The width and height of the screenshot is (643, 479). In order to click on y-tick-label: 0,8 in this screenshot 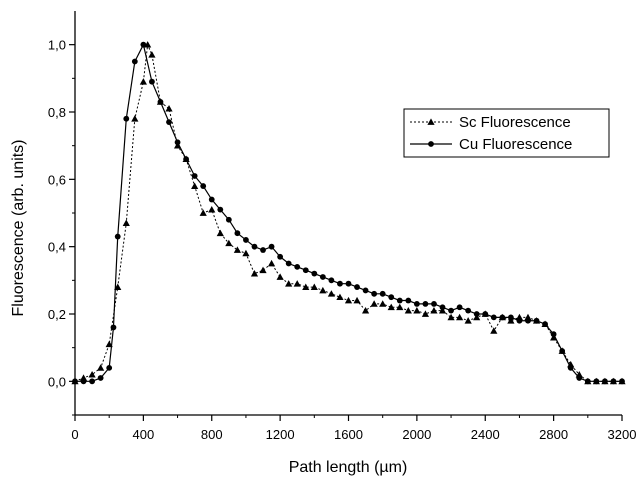, I will do `click(57, 112)`.